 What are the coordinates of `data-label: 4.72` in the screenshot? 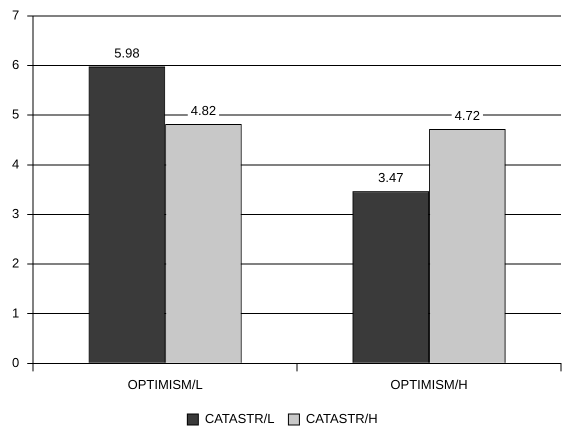 It's located at (467, 116).